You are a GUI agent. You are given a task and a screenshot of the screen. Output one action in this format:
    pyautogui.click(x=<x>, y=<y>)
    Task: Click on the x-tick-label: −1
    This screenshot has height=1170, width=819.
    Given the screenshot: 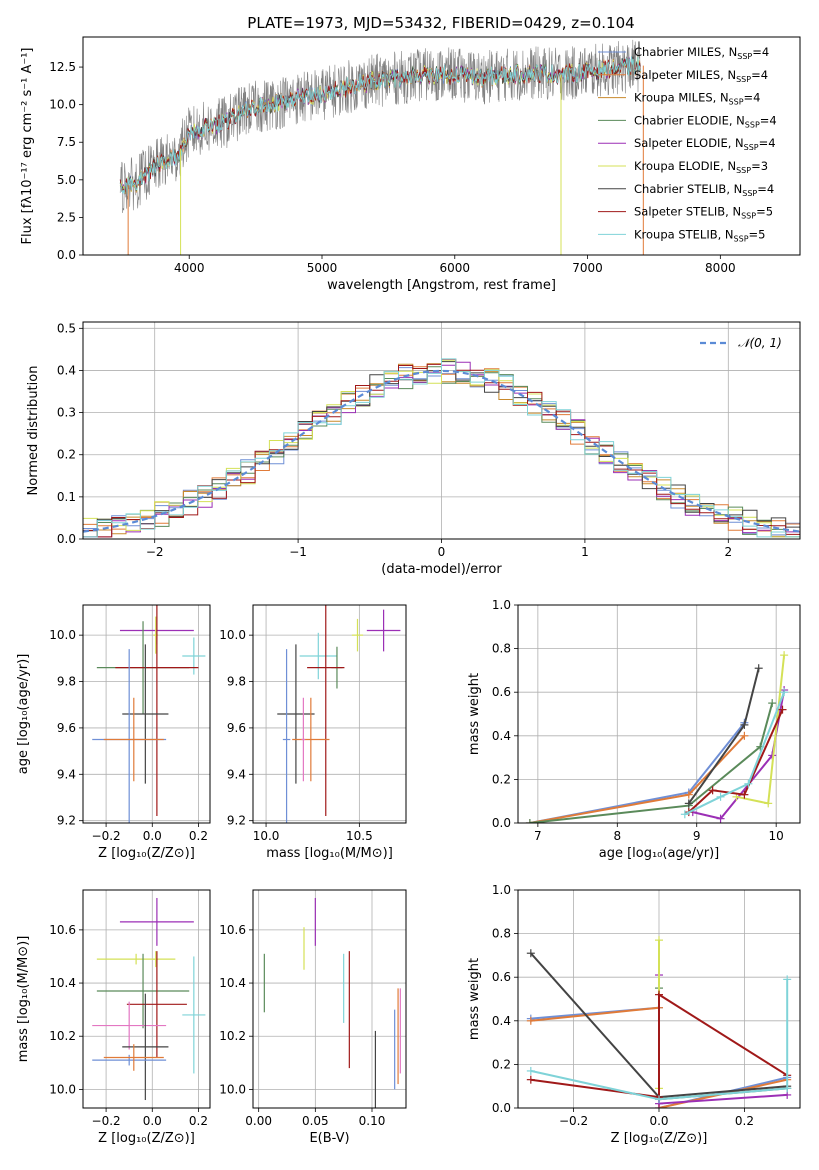 What is the action you would take?
    pyautogui.click(x=298, y=552)
    